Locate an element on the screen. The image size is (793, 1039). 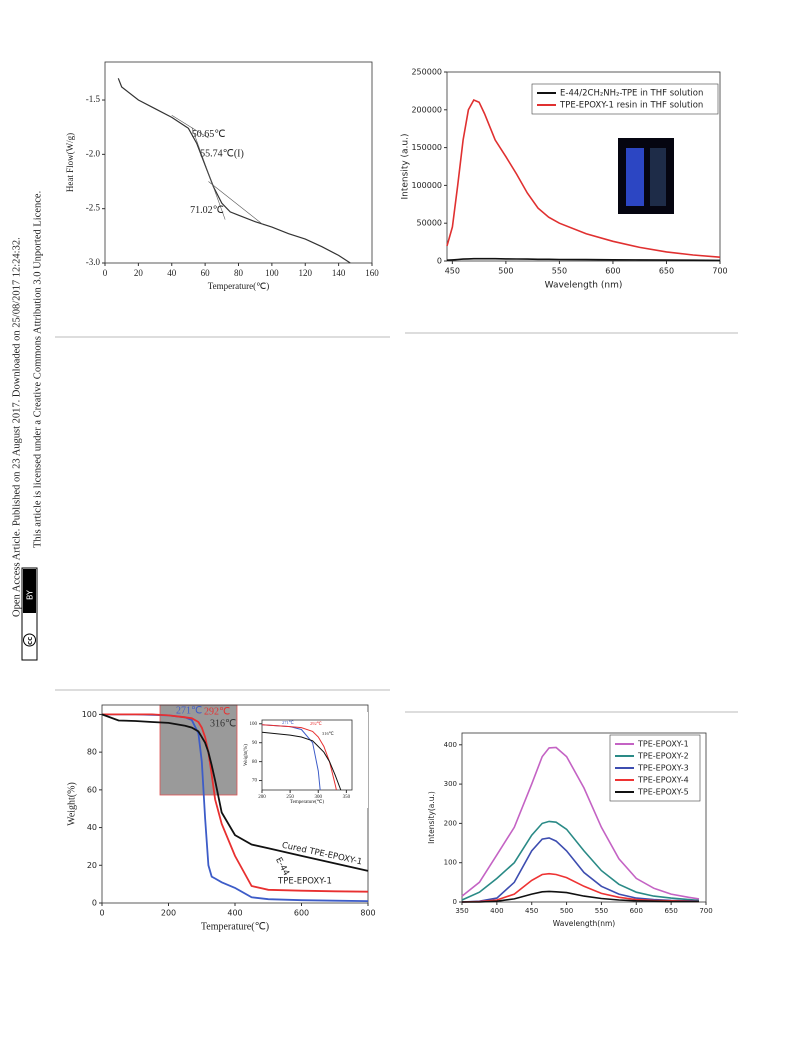
x-tick-label: 140 is located at coordinates (339, 273).